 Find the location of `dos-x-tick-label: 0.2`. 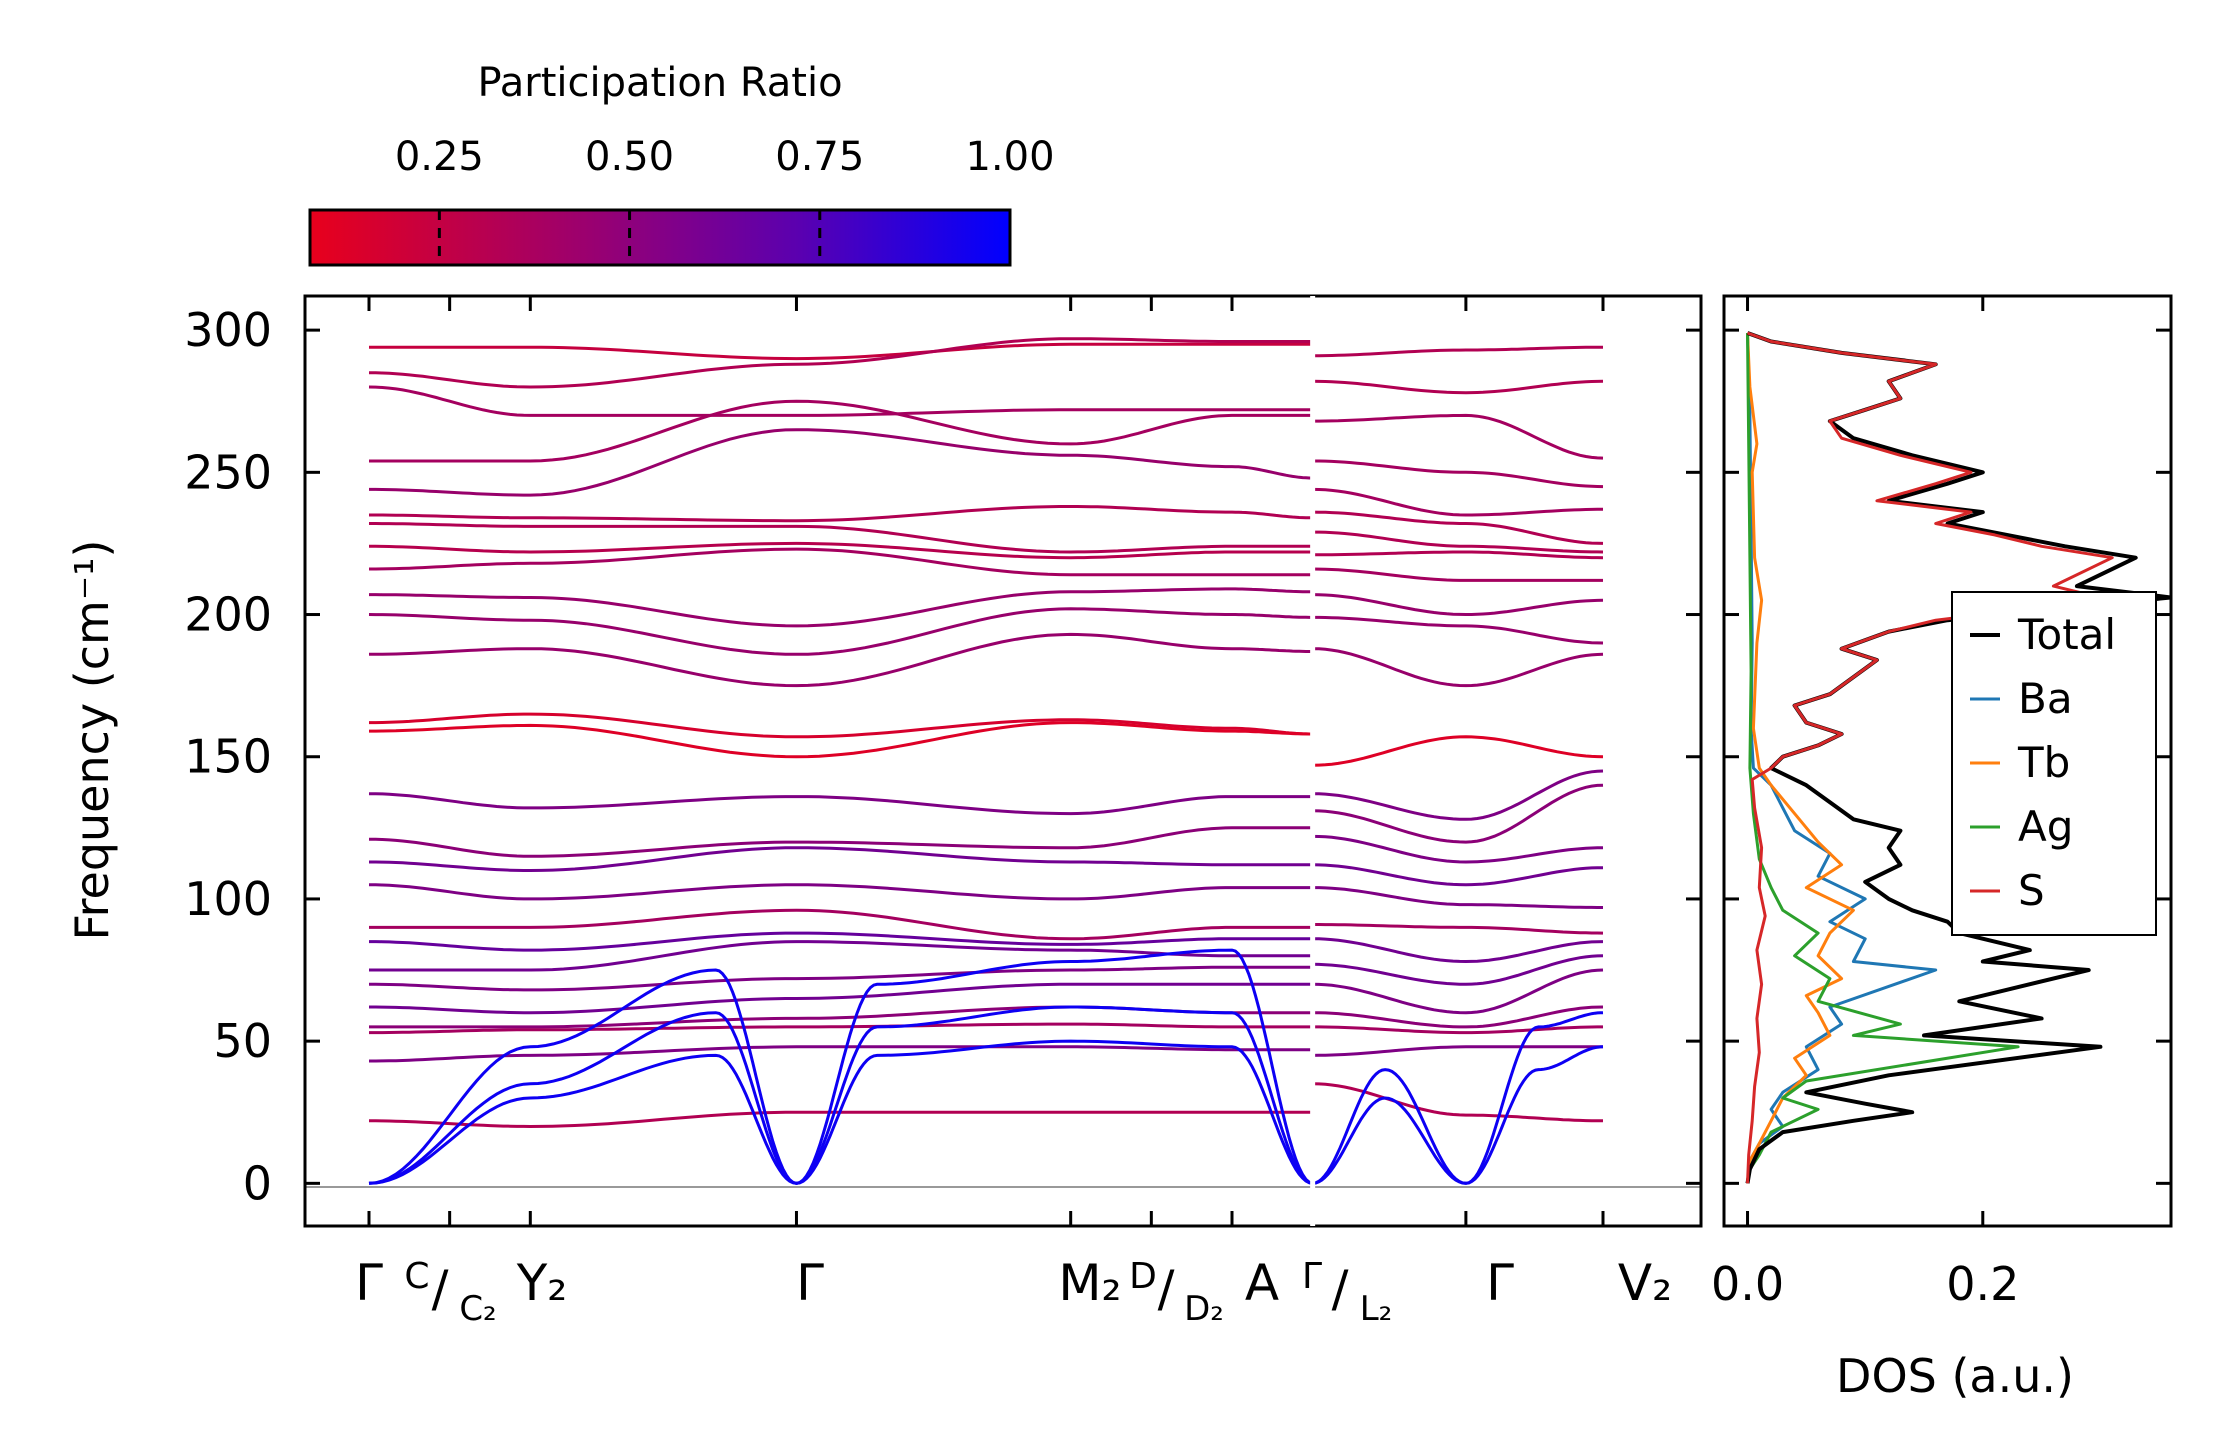

dos-x-tick-label: 0.2 is located at coordinates (1982, 1284).